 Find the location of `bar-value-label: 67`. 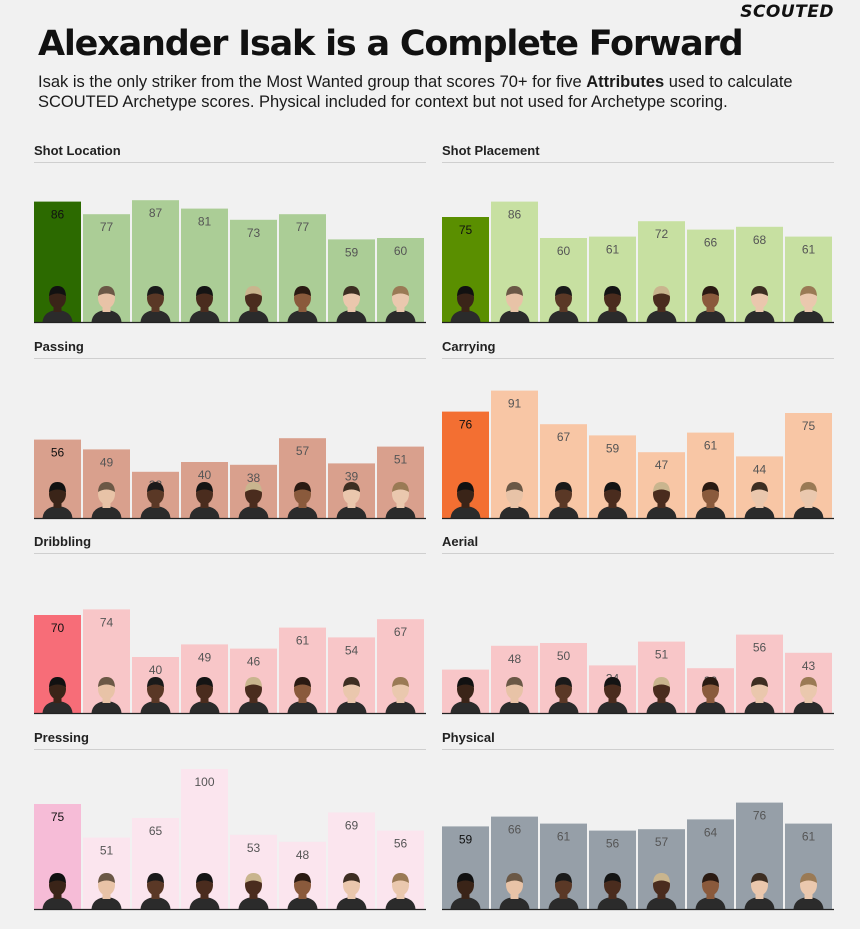

bar-value-label: 67 is located at coordinates (564, 437).